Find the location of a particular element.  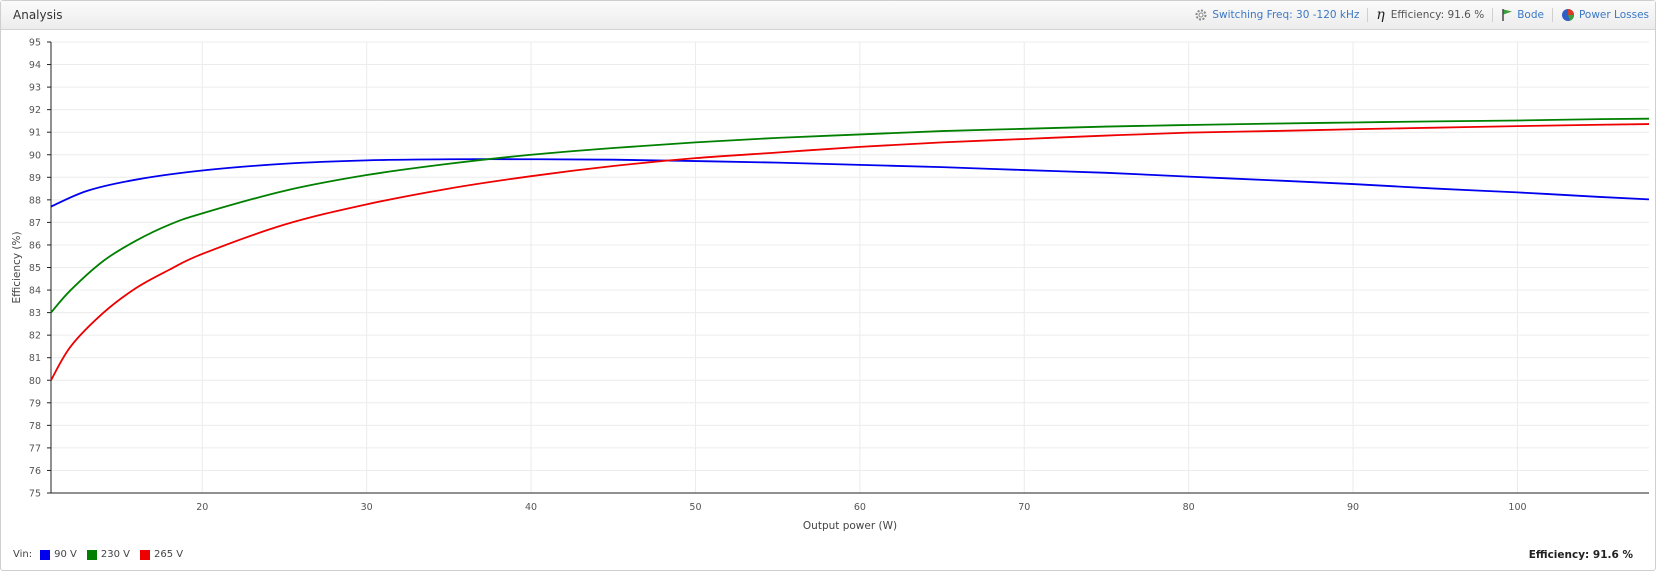

y-tick-label: 88 is located at coordinates (35, 200).